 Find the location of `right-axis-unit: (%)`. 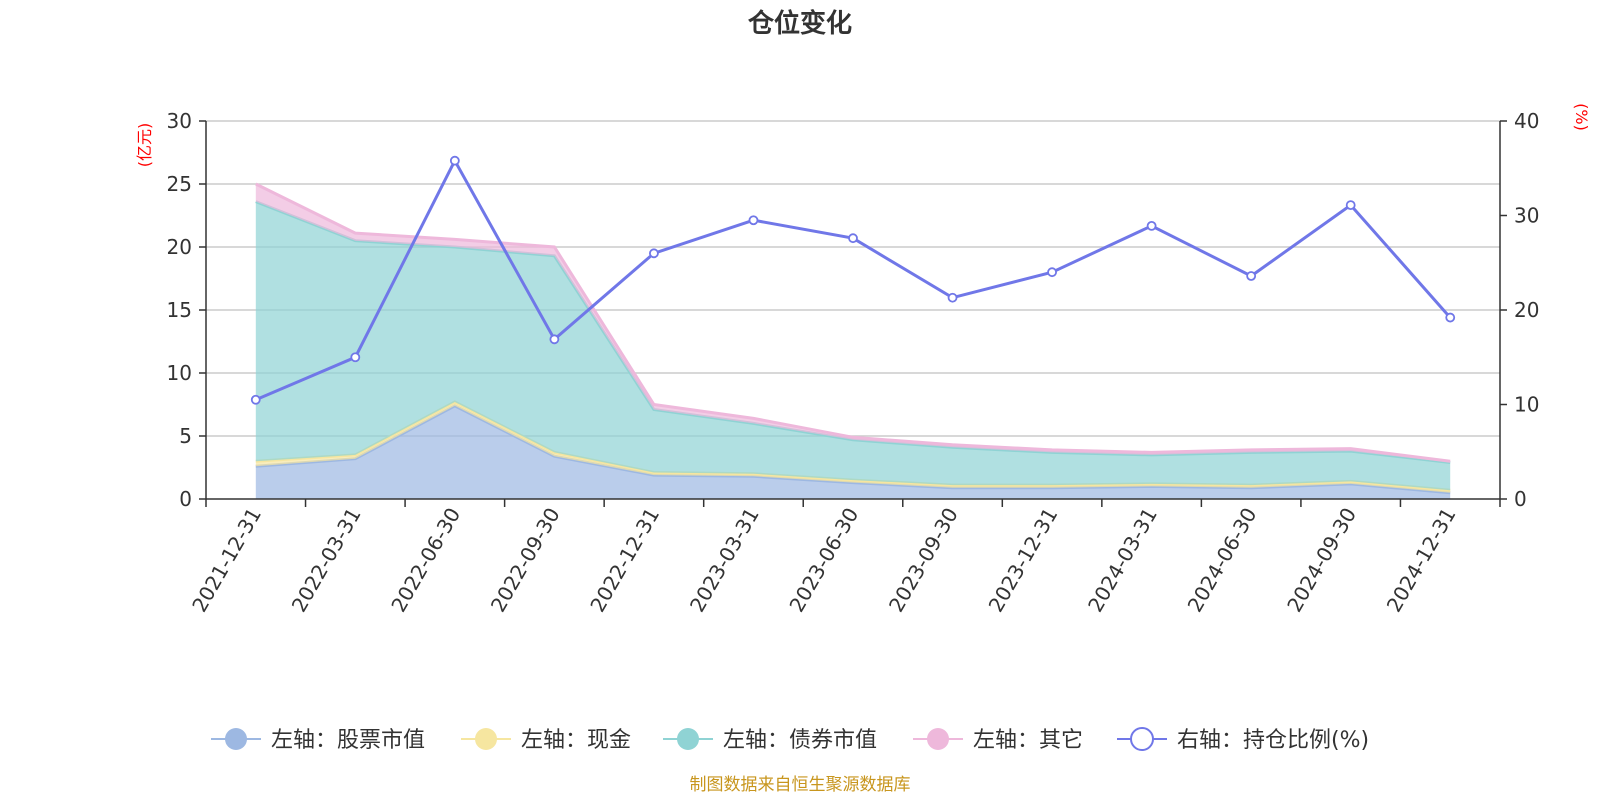

right-axis-unit: (%) is located at coordinates (1581, 117).